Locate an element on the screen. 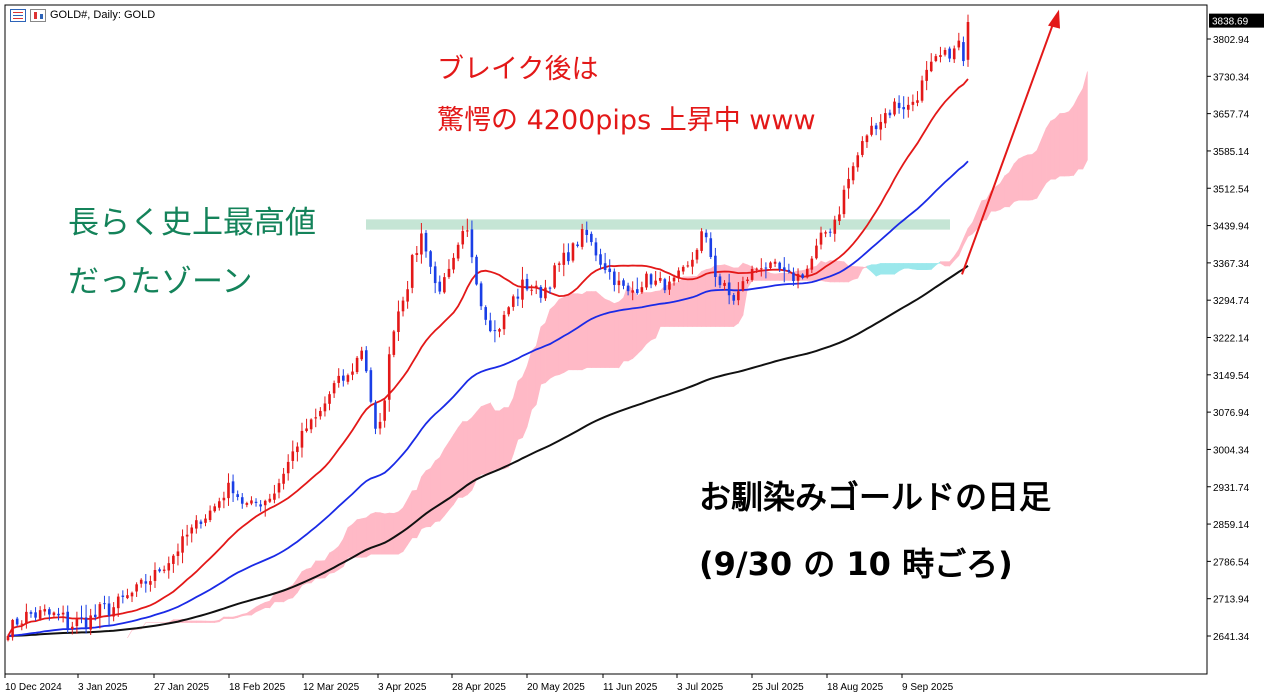 The height and width of the screenshot is (700, 1268). annotation-break-line2: 驚愕の 4200pips 上昇中 www is located at coordinates (626, 120).